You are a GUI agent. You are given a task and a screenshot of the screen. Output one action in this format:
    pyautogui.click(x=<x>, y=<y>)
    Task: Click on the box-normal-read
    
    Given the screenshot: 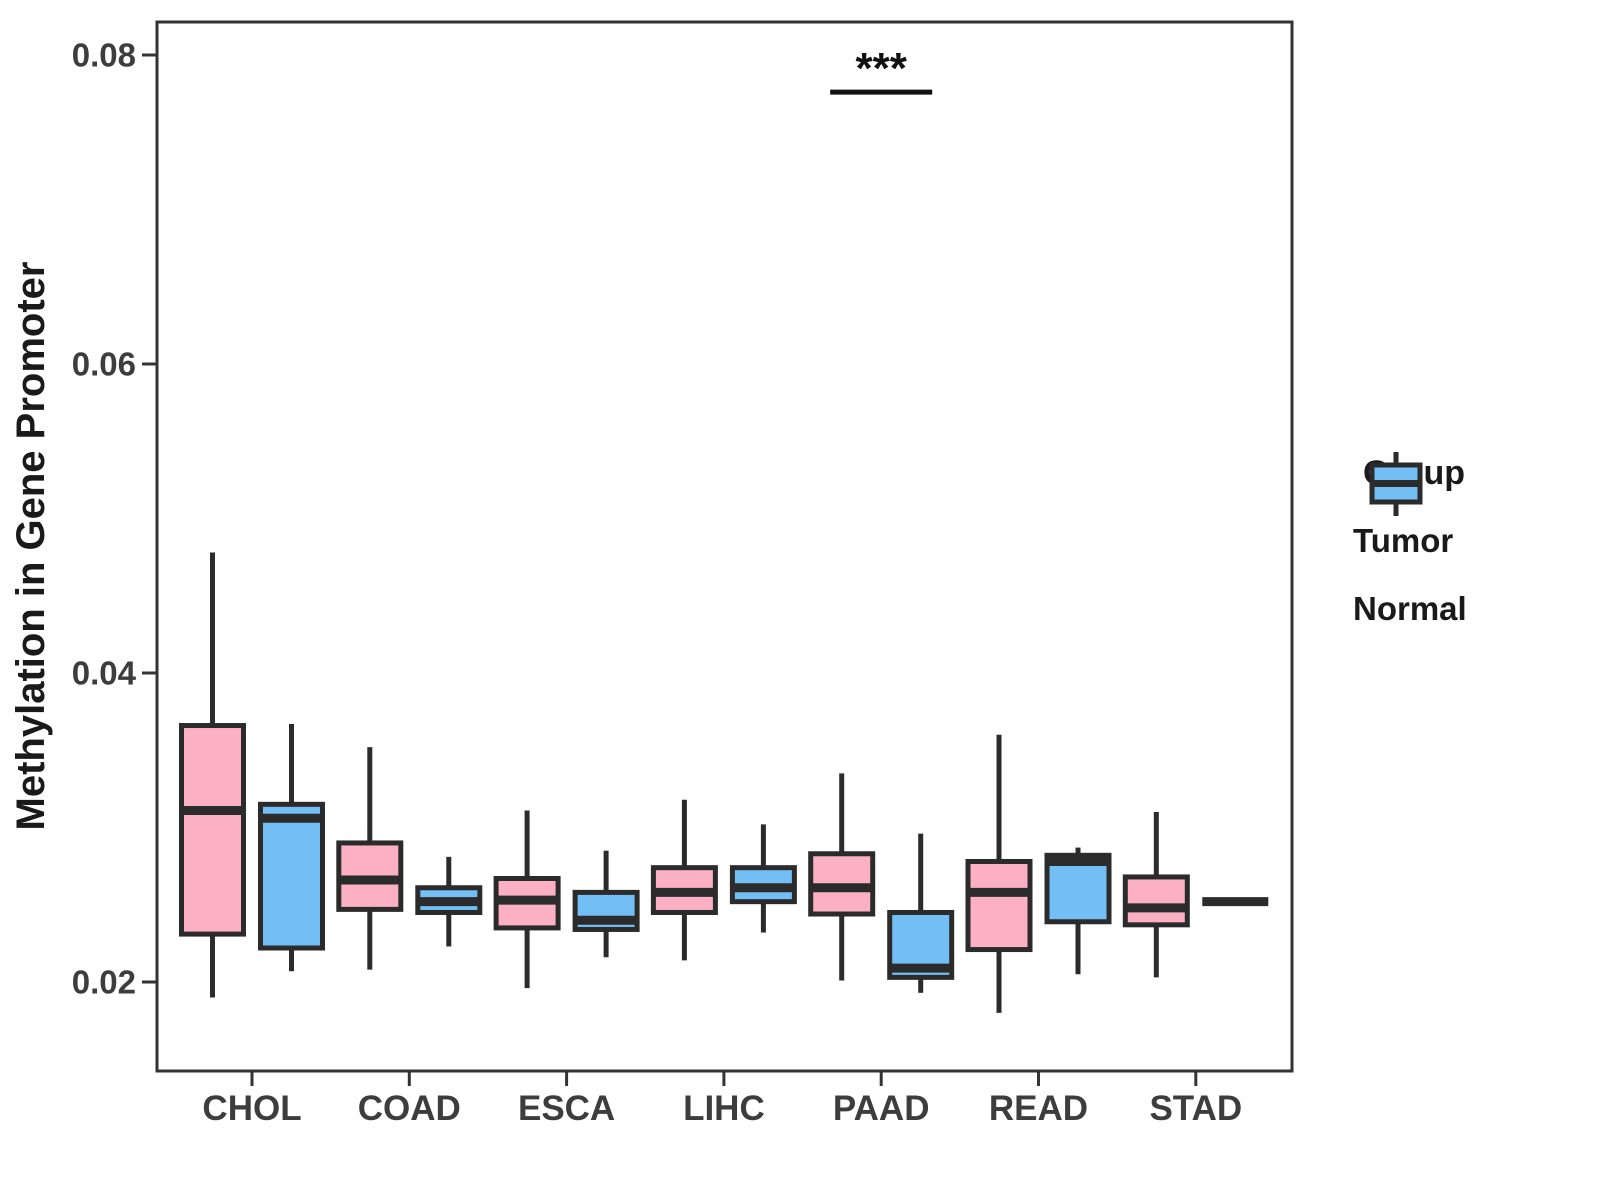 What is the action you would take?
    pyautogui.click(x=1078, y=888)
    